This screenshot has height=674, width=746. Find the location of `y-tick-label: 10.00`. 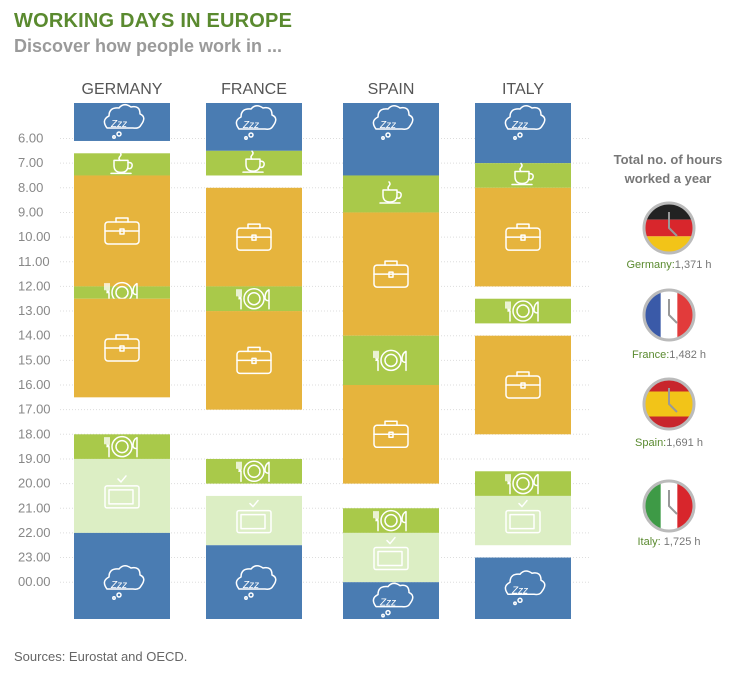

y-tick-label: 10.00 is located at coordinates (34, 236).